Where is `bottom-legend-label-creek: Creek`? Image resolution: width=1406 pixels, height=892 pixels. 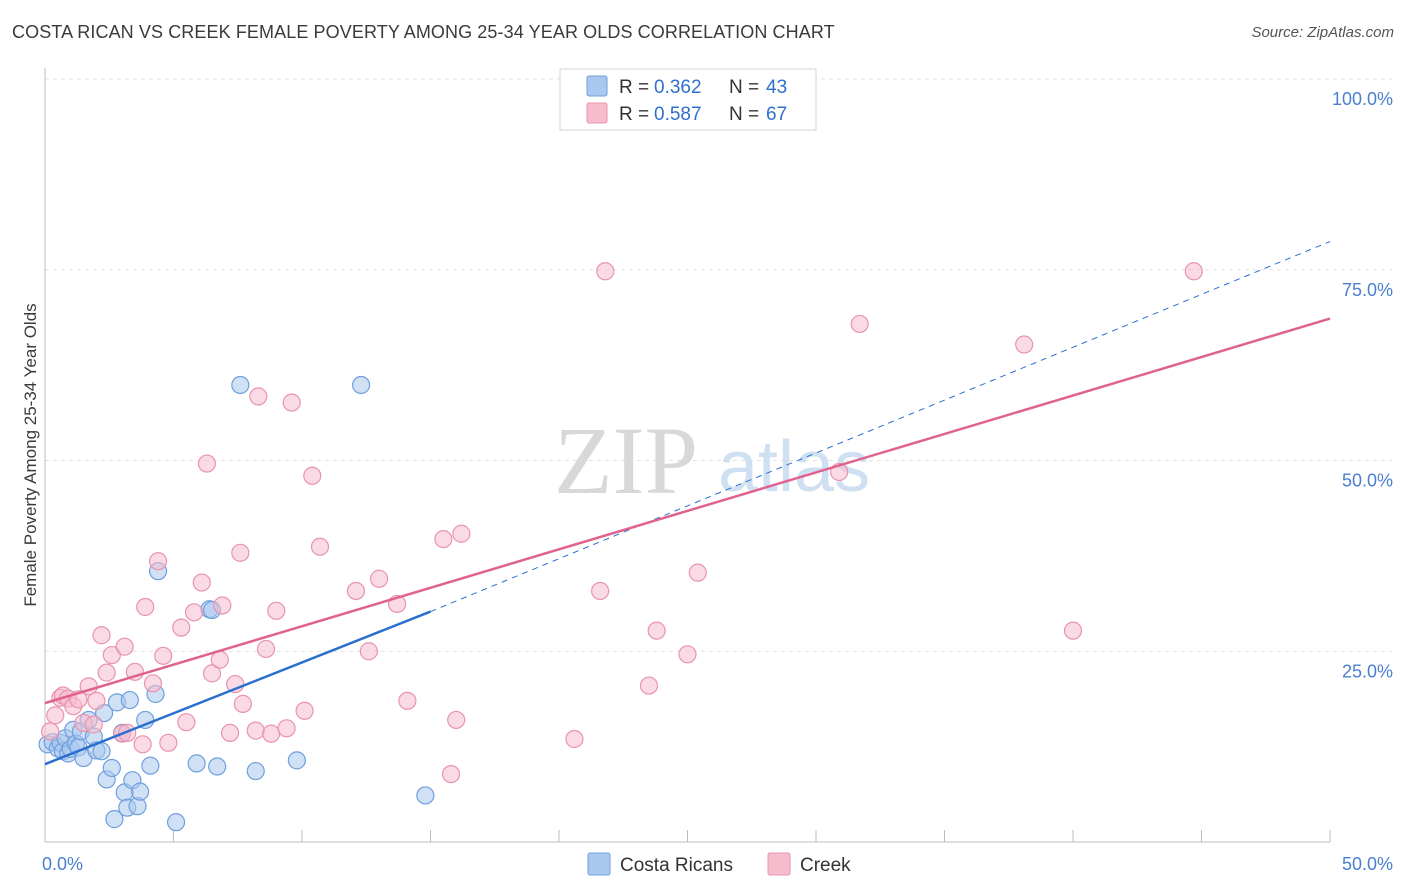 bottom-legend-label-creek: Creek is located at coordinates (825, 865).